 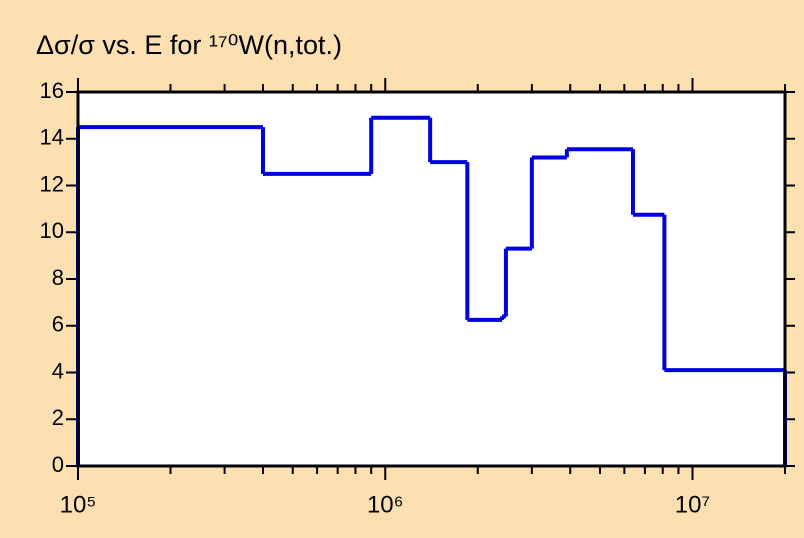 I want to click on y-tick-label: 6, so click(x=58, y=324).